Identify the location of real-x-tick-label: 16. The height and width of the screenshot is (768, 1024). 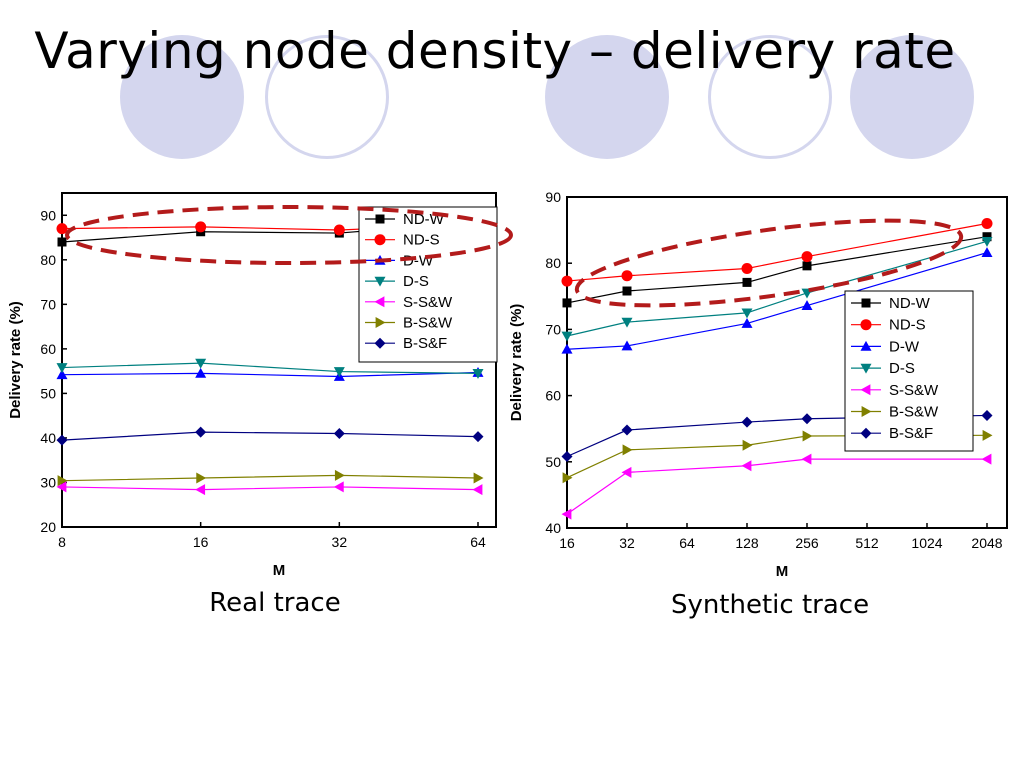
(201, 542).